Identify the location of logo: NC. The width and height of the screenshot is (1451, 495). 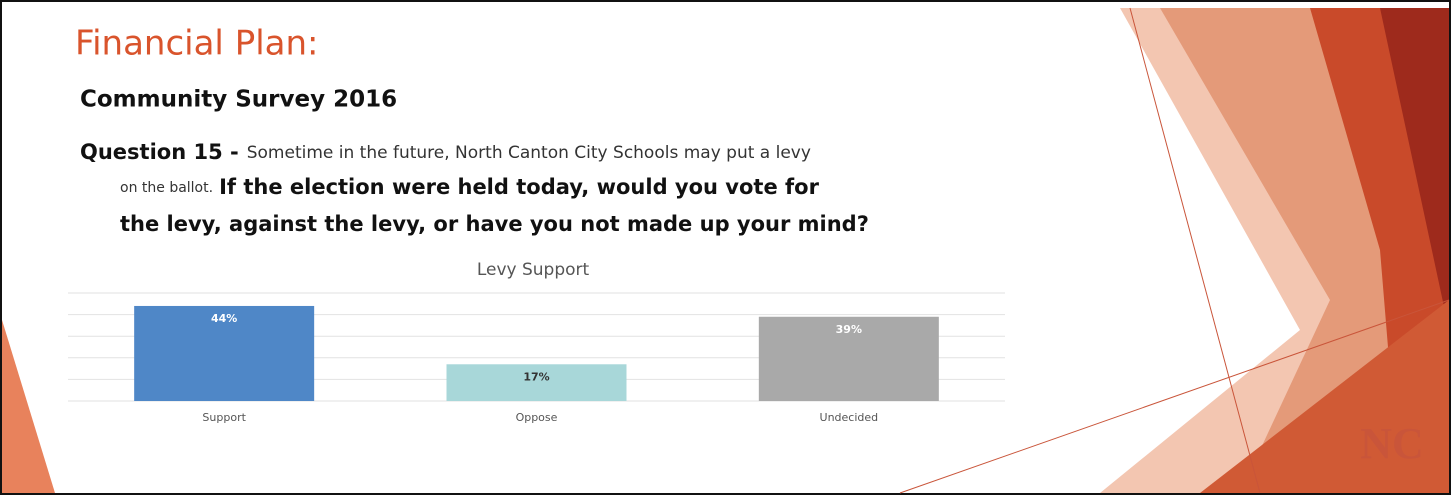
(1392, 443).